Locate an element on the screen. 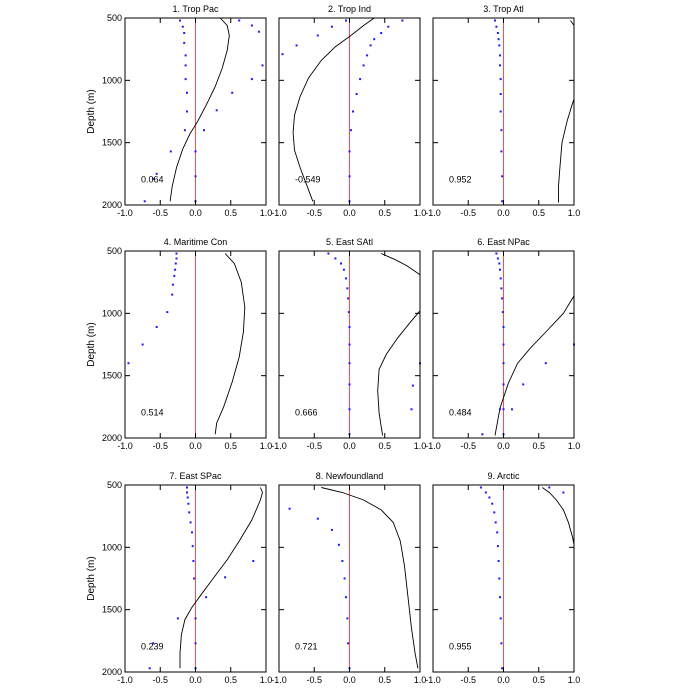 Image resolution: width=700 pixels, height=700 pixels. panel-6: 6. East NPac -1.0 -0.5 0.0 0.5 1.0 0.484 is located at coordinates (502, 344).